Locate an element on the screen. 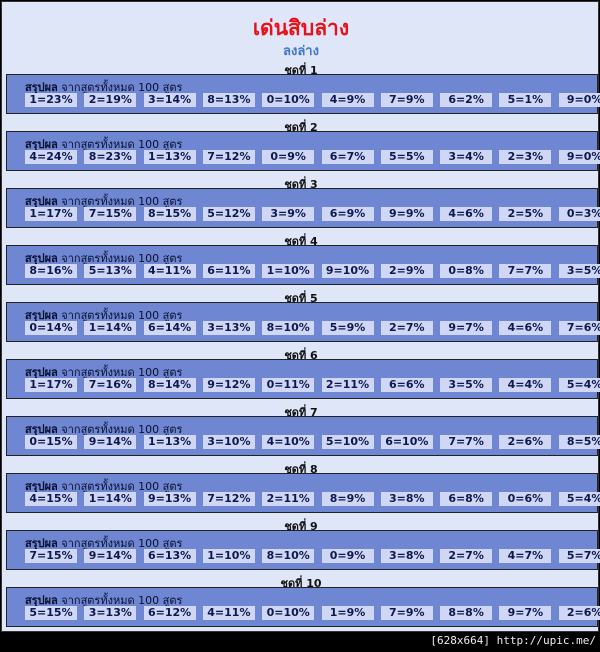  result-cell: 6=6% is located at coordinates (406, 385).